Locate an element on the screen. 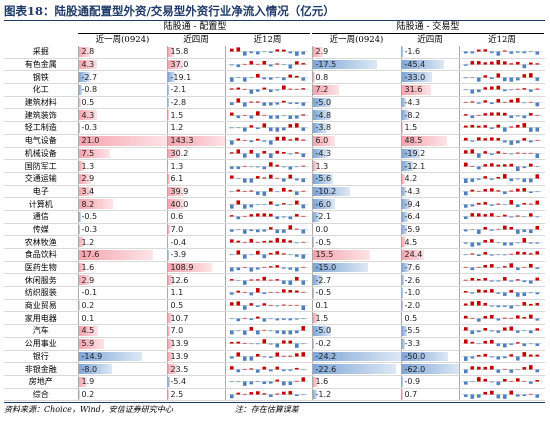 The width and height of the screenshot is (550, 422). cell-value-a4: 108.9 is located at coordinates (182, 268).